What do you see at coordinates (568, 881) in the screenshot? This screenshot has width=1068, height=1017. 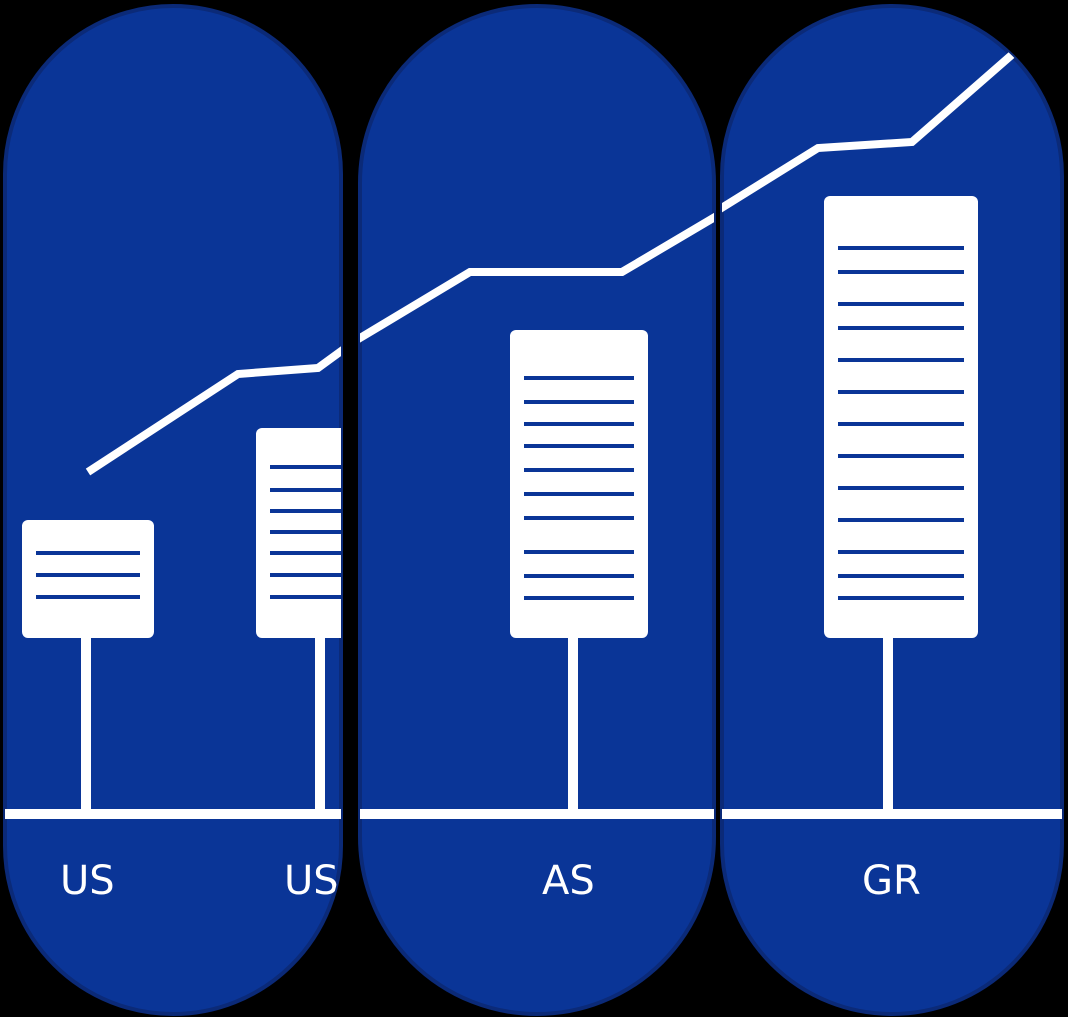 I see `panel-2-label: AS` at bounding box center [568, 881].